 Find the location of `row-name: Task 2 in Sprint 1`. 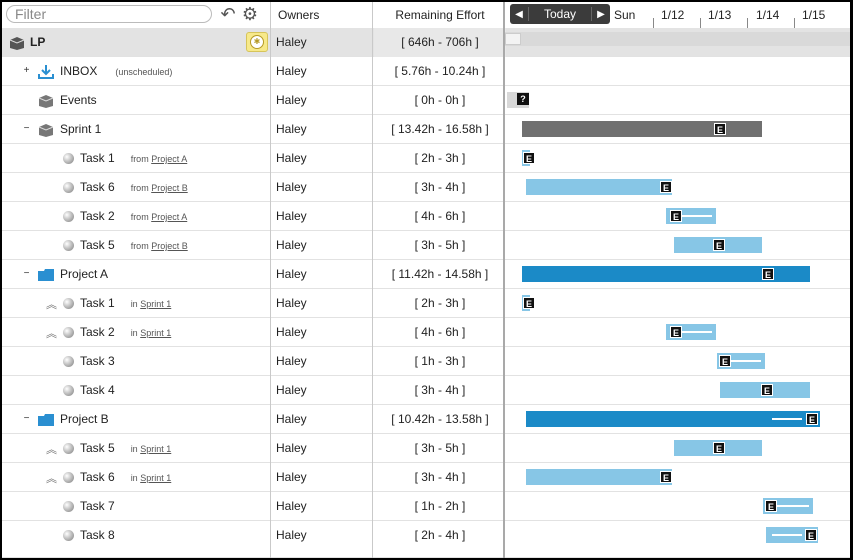

row-name: Task 2 in Sprint 1 is located at coordinates (125, 332).